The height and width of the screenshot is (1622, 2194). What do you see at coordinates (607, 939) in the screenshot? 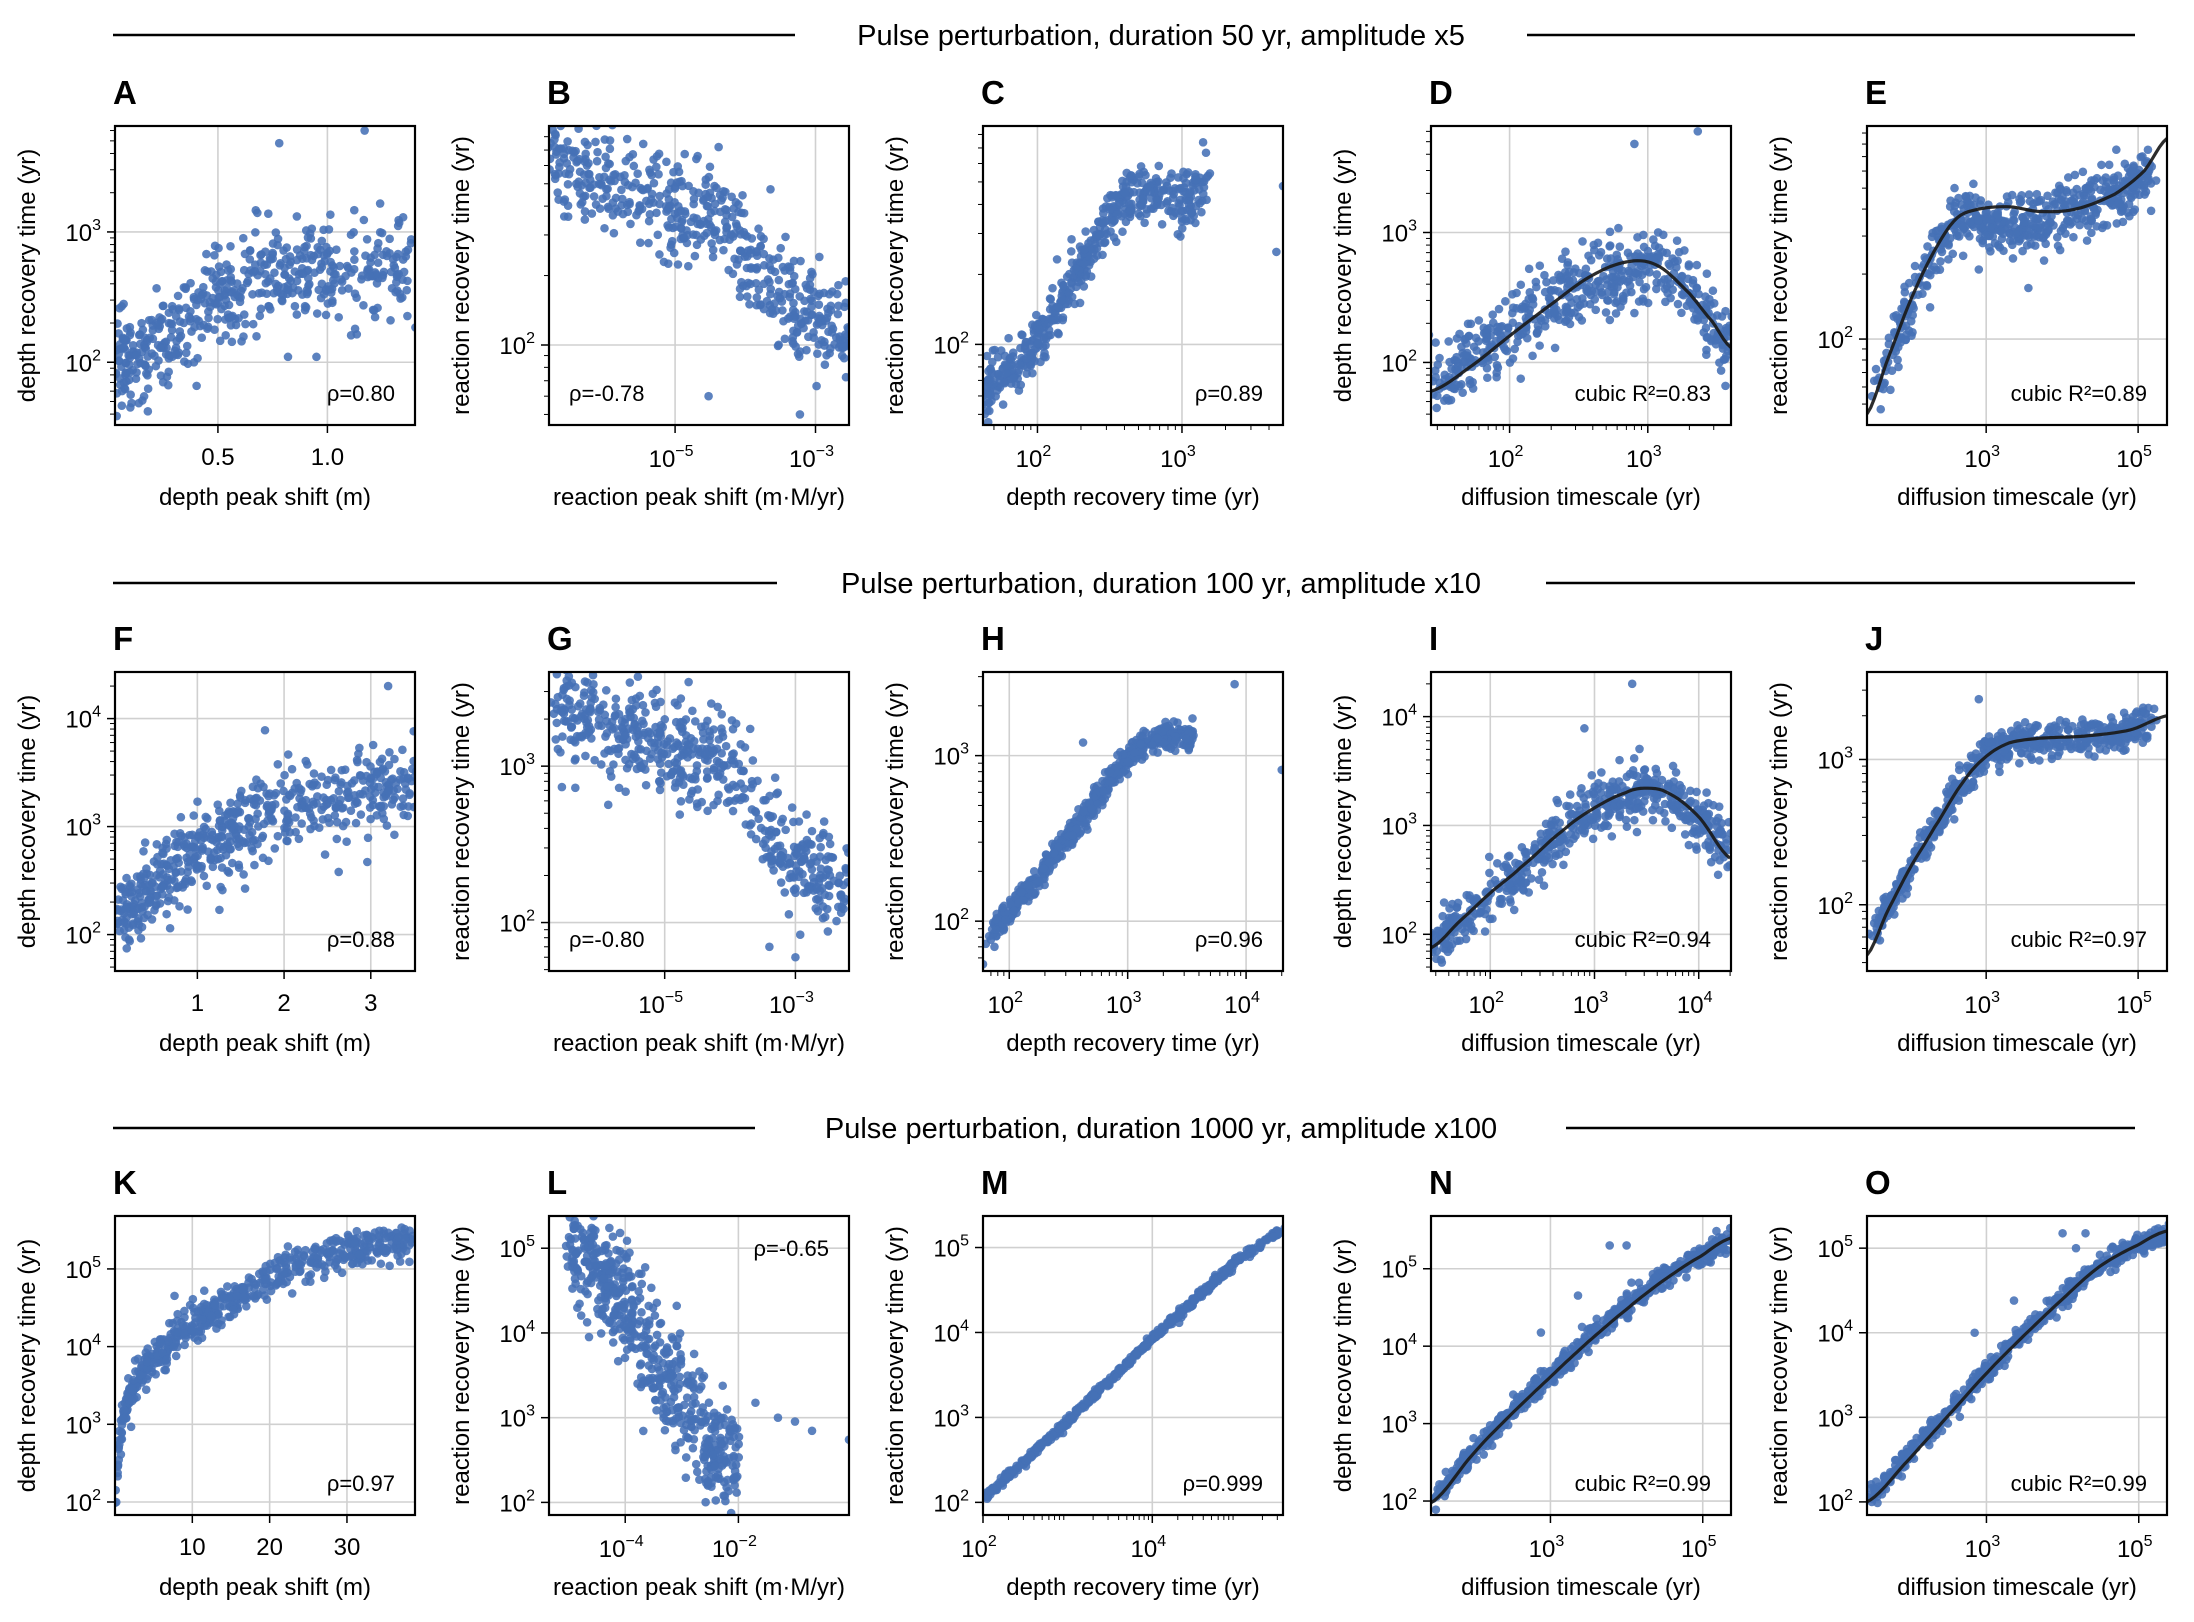
I see `stat-annotation: ρ=-0.80` at bounding box center [607, 939].